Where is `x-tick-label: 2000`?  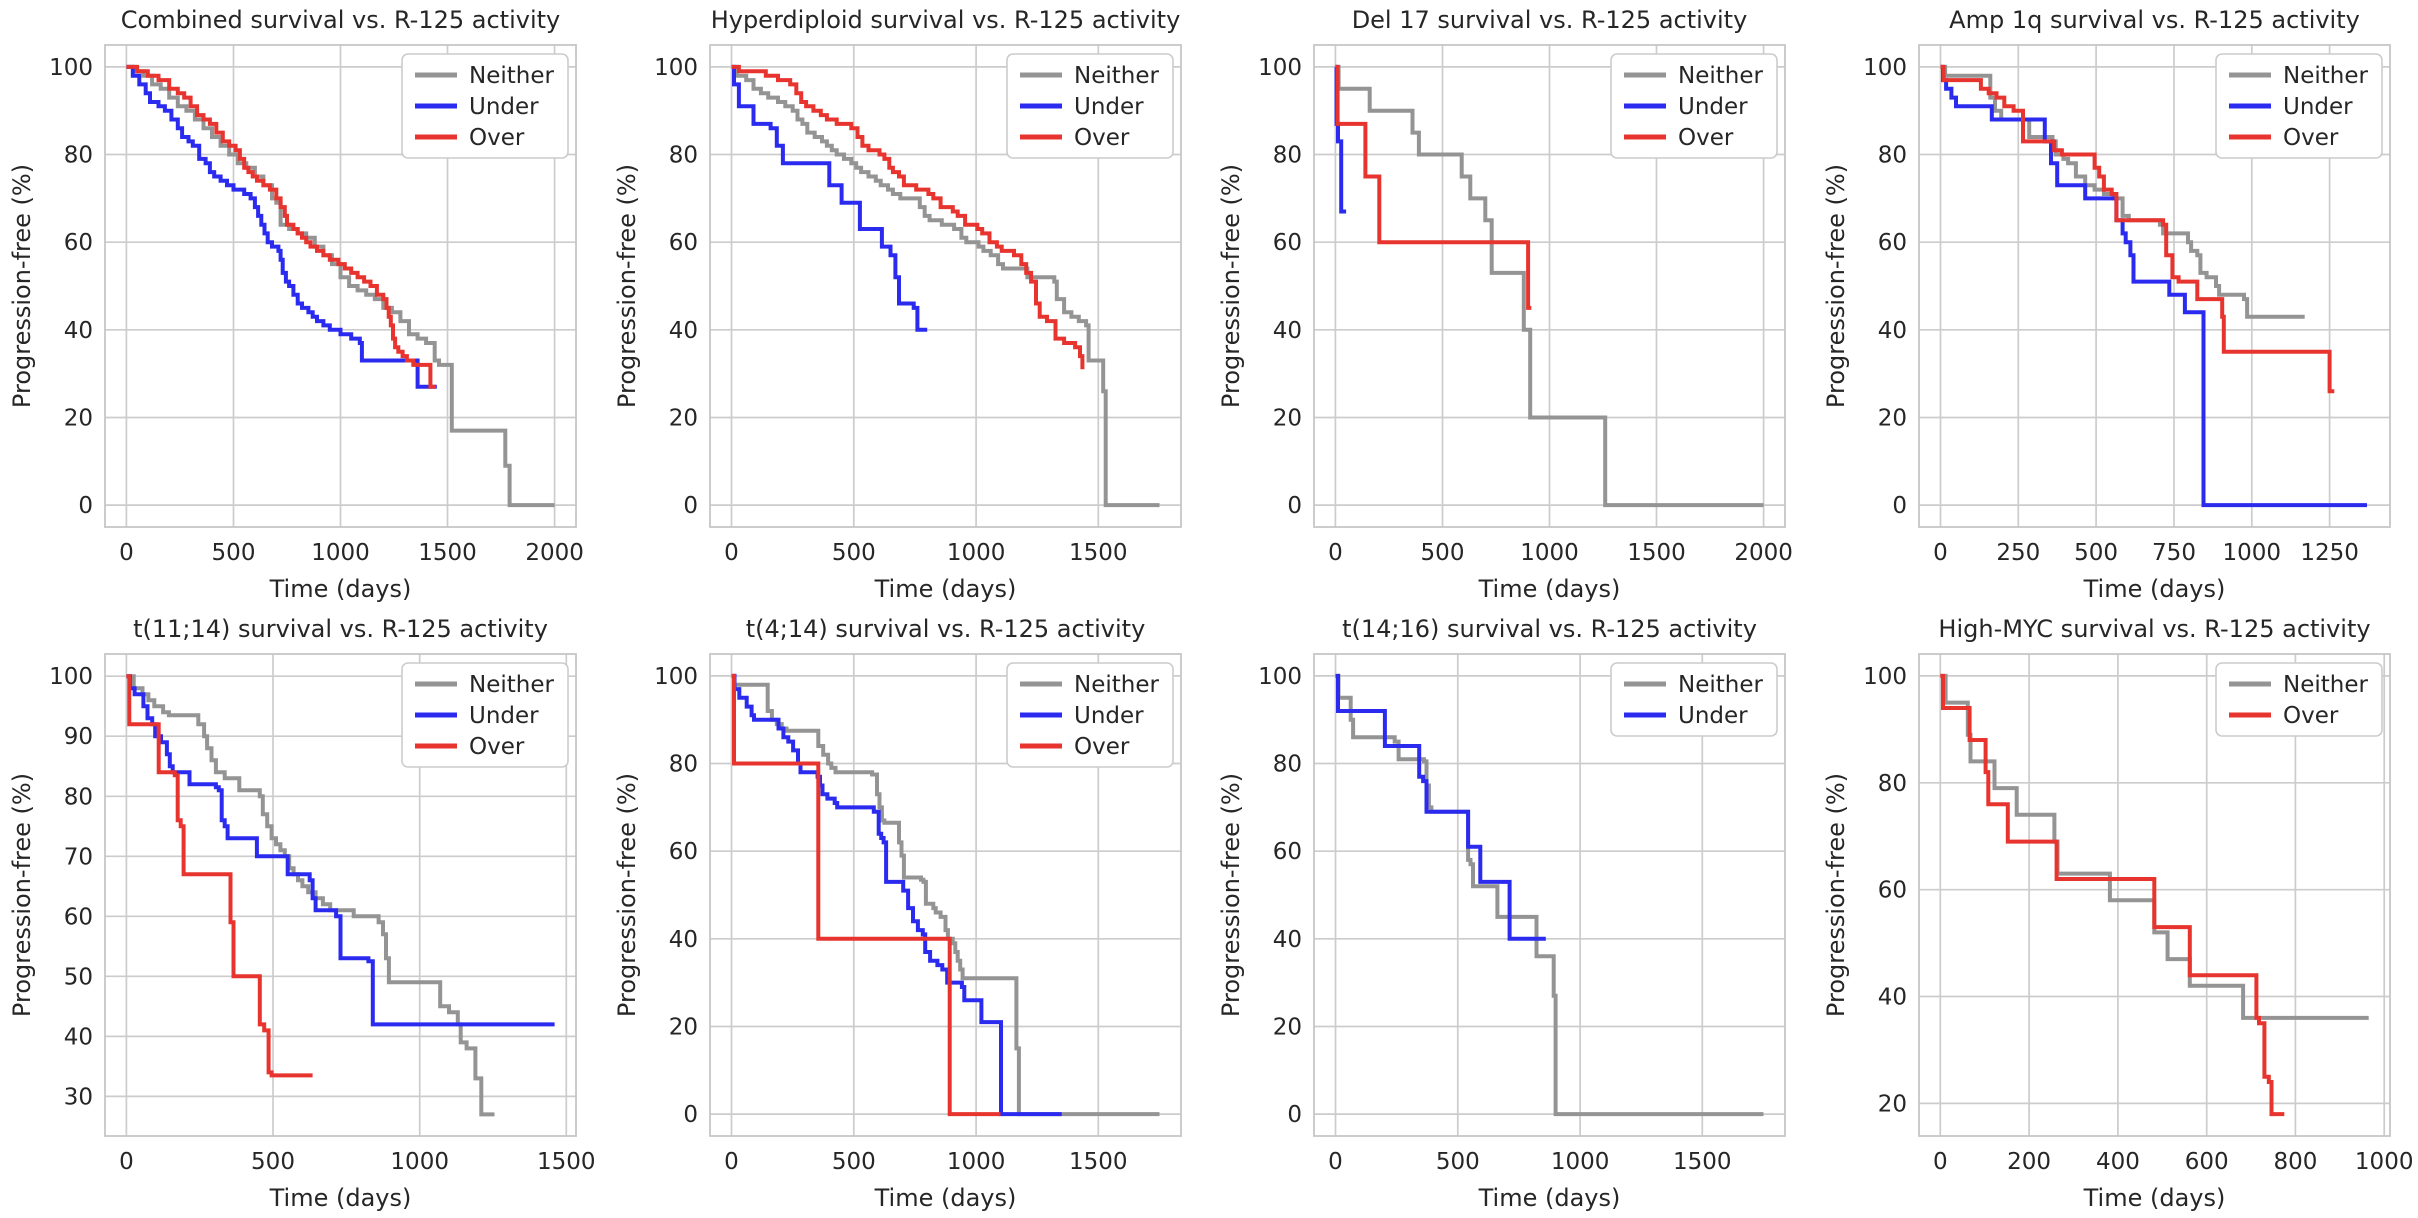
x-tick-label: 2000 is located at coordinates (1763, 553).